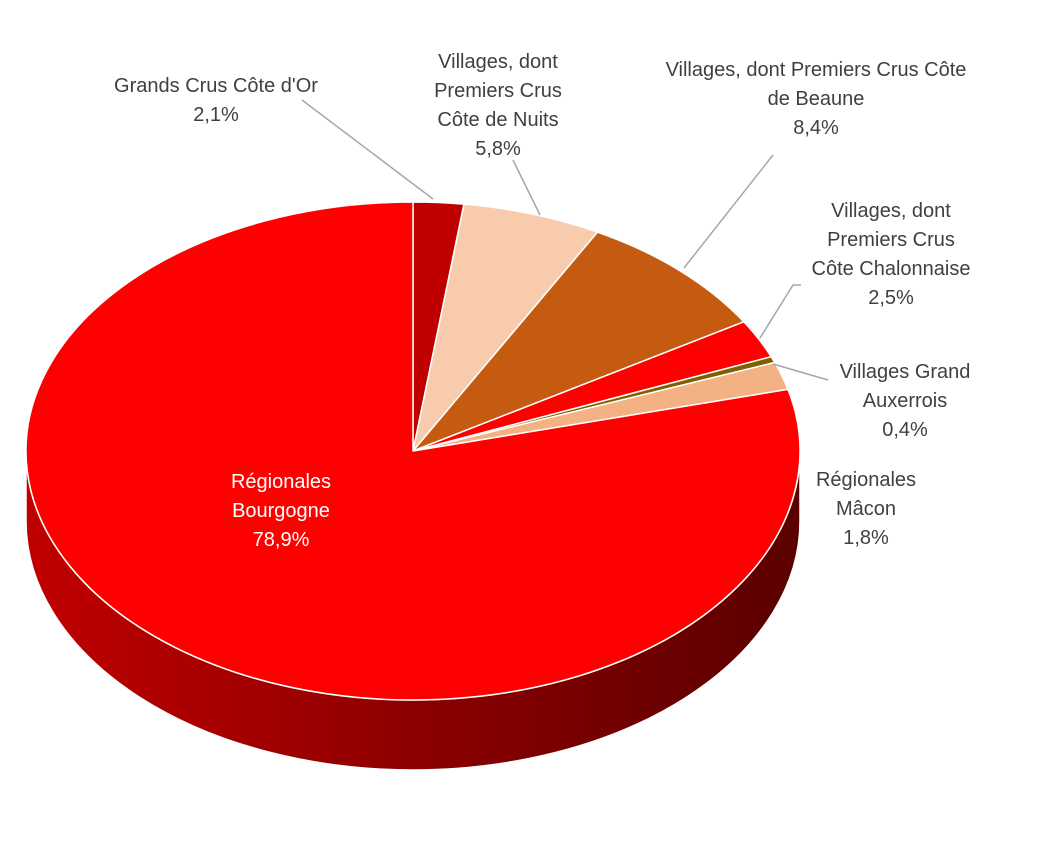 The width and height of the screenshot is (1054, 866). I want to click on slice-label-5: Régionales Mâcon 1,8%, so click(866, 509).